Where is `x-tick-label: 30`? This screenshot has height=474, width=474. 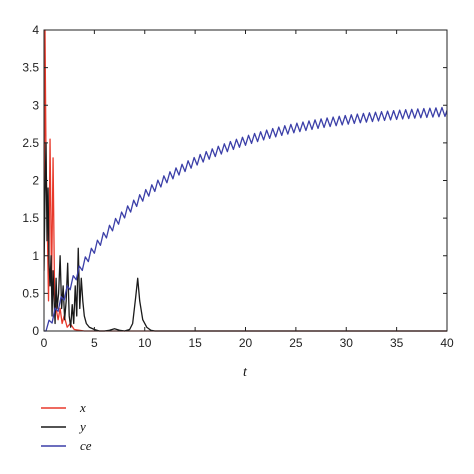 x-tick-label: 30 is located at coordinates (347, 343).